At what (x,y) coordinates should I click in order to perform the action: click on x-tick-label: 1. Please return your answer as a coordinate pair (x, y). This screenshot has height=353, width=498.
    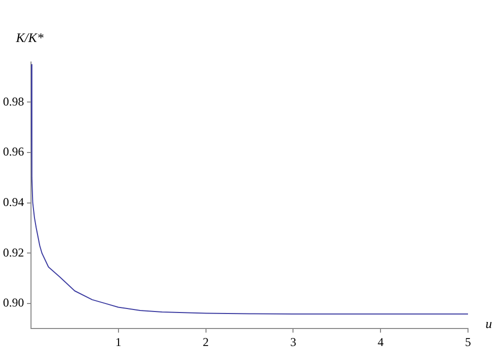
    Looking at the image, I should click on (118, 341).